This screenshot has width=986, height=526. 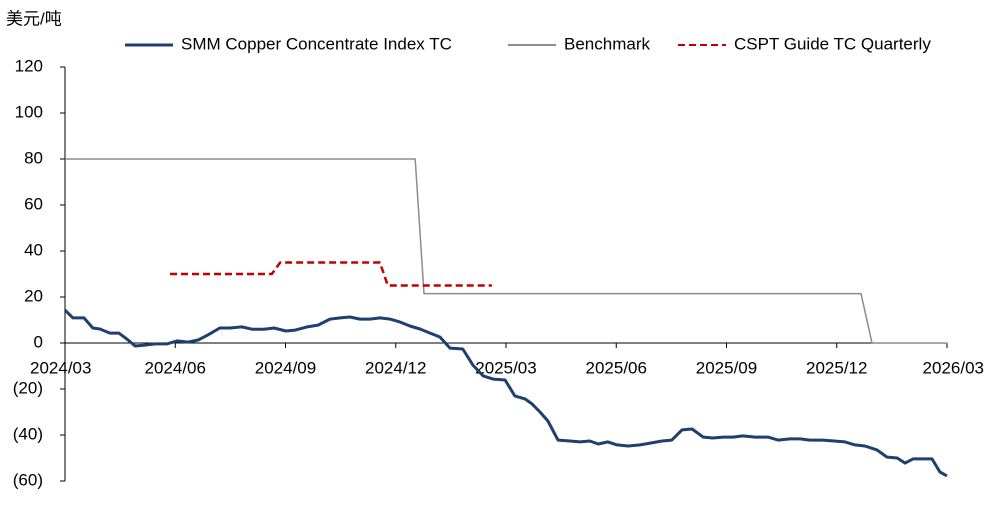 I want to click on y-tick-label: 100, so click(x=29, y=111).